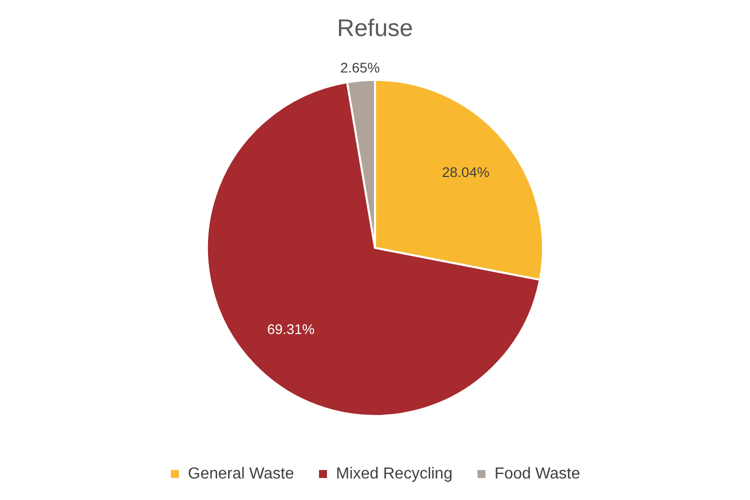 The width and height of the screenshot is (750, 500). What do you see at coordinates (394, 473) in the screenshot?
I see `legend-label: Mixed Recycling` at bounding box center [394, 473].